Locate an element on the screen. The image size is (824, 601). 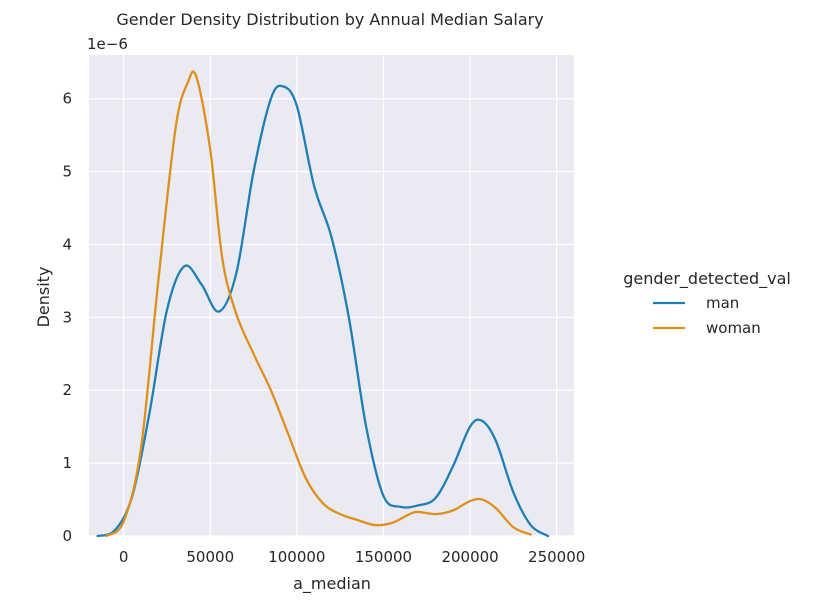
y-tick-label: 2 is located at coordinates (67, 390).